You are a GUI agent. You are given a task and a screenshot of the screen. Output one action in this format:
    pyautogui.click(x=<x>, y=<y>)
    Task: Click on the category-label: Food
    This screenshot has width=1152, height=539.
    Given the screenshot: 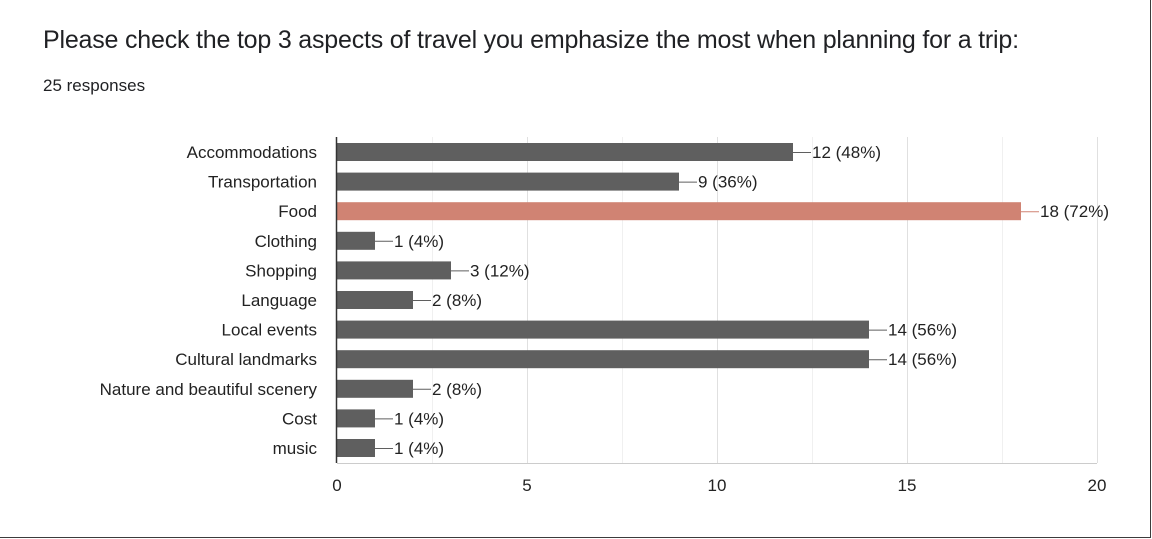 What is the action you would take?
    pyautogui.click(x=297, y=211)
    